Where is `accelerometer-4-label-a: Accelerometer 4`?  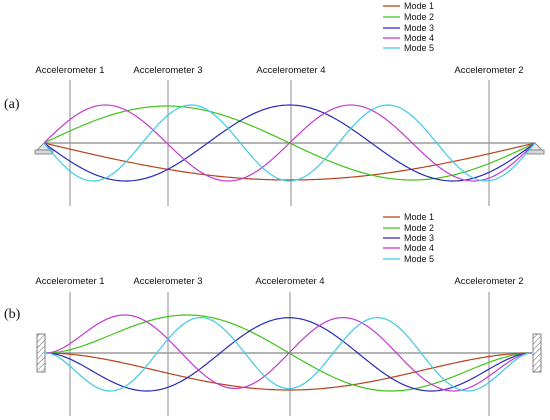 accelerometer-4-label-a: Accelerometer 4 is located at coordinates (290, 70).